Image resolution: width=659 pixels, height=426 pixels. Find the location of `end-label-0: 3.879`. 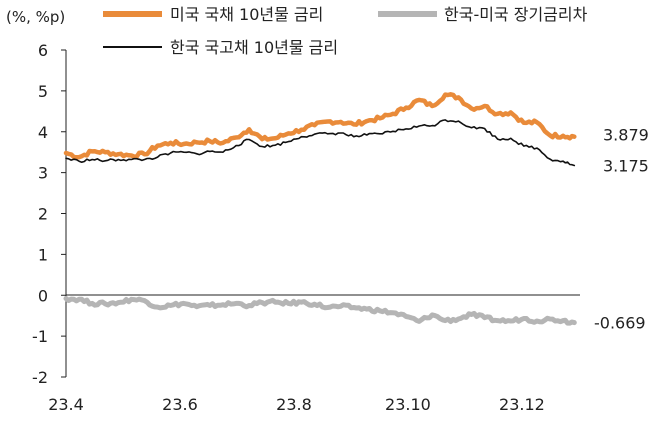

end-label-0: 3.879 is located at coordinates (626, 135).